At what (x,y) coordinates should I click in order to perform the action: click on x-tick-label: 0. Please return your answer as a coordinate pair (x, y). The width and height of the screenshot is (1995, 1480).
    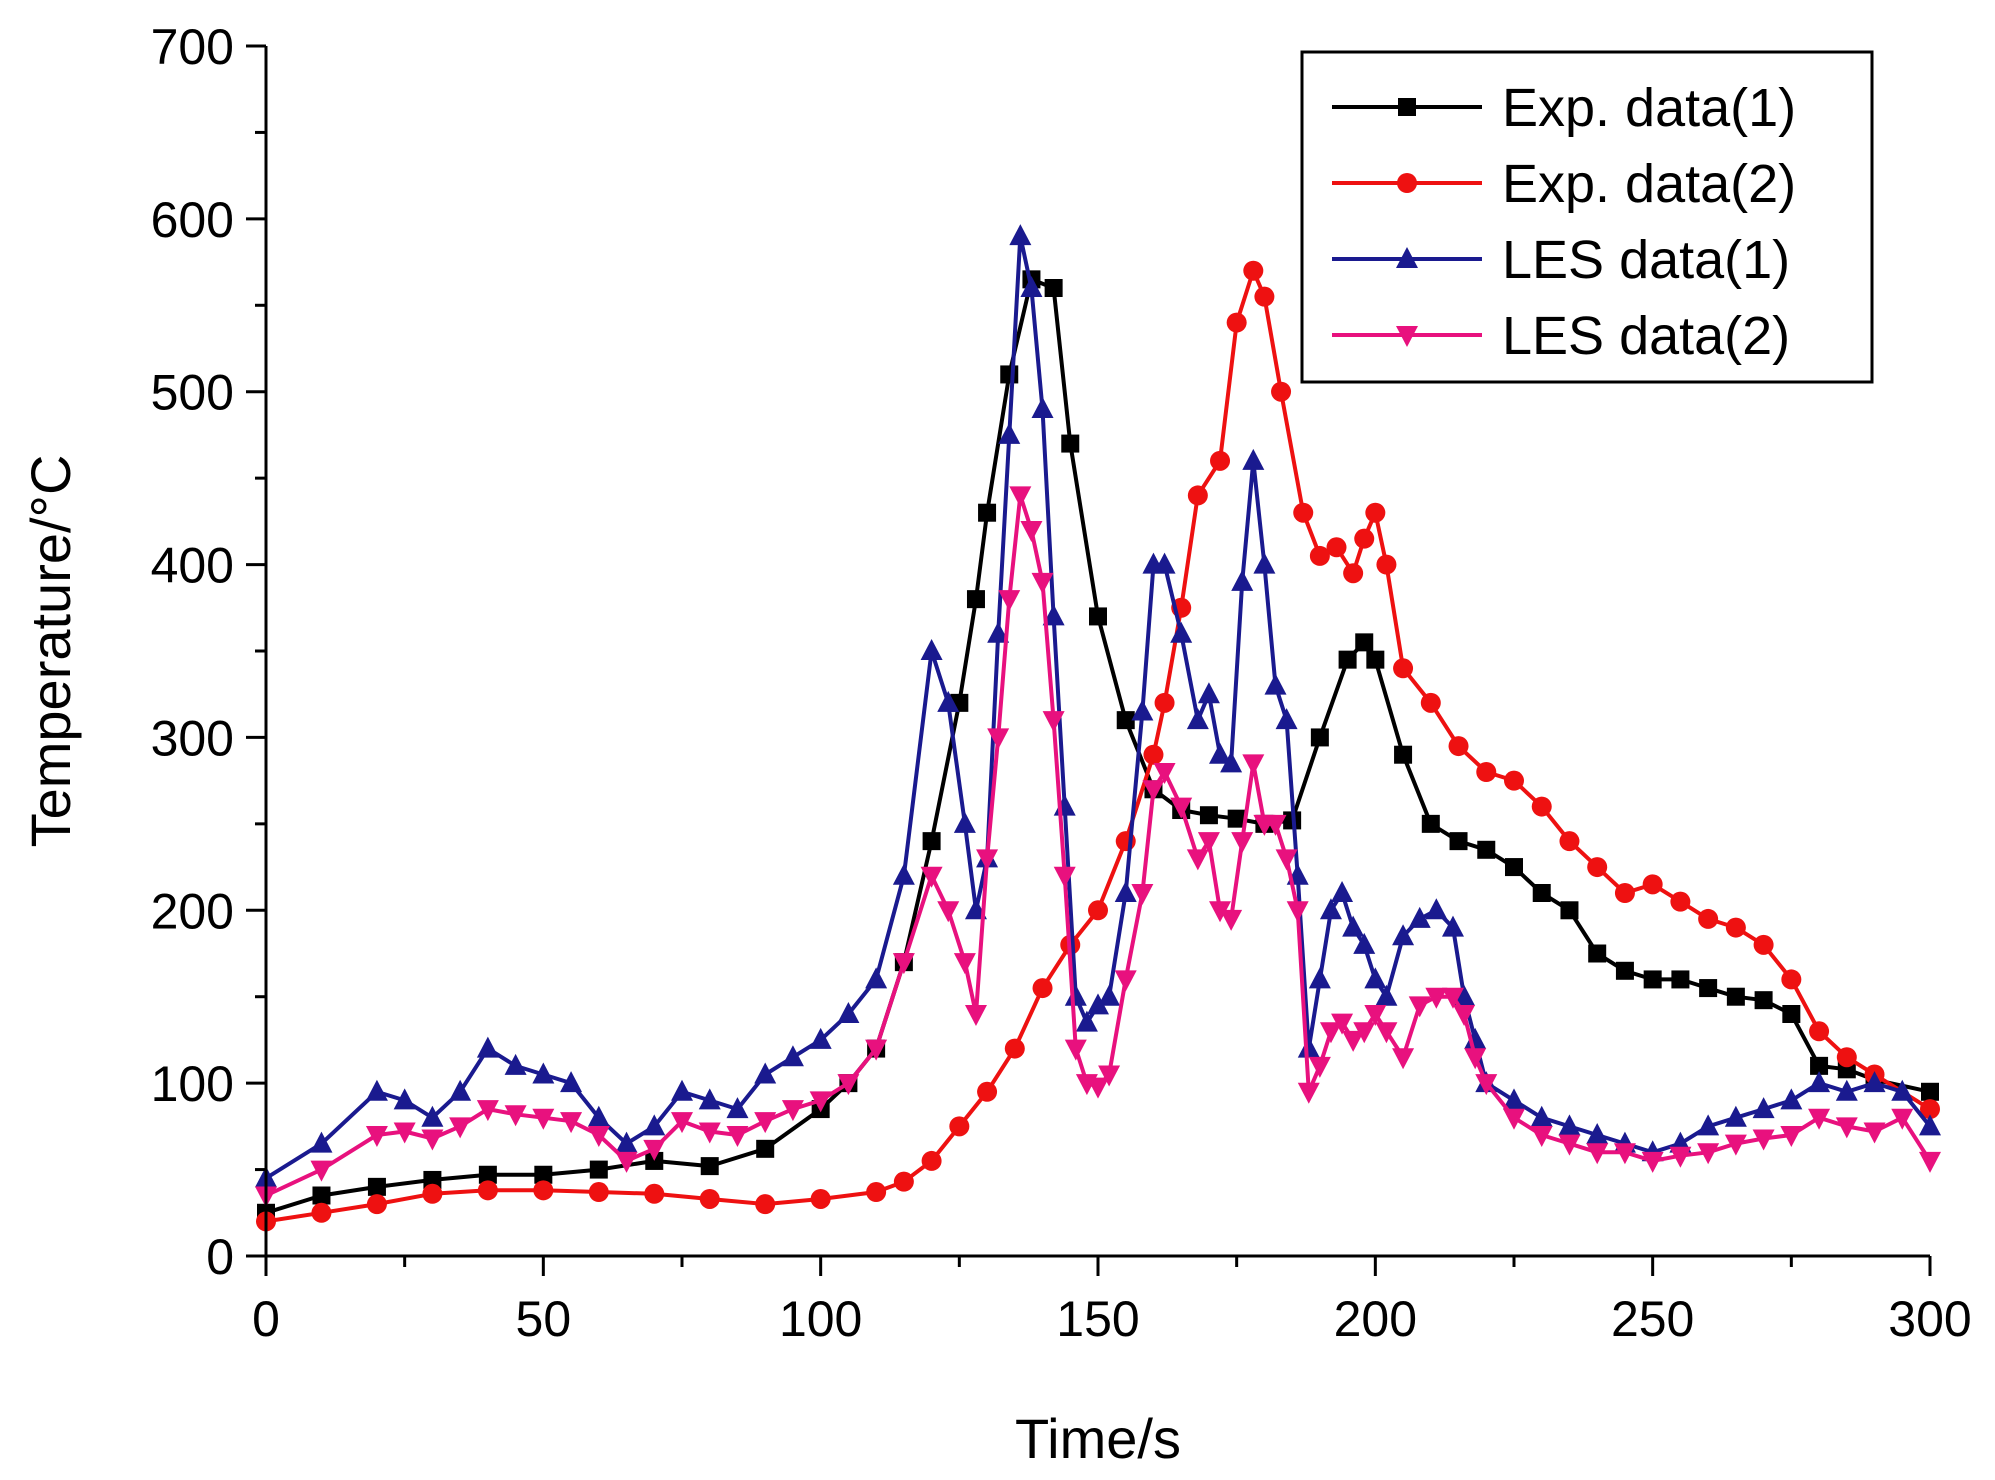
    Looking at the image, I should click on (266, 1319).